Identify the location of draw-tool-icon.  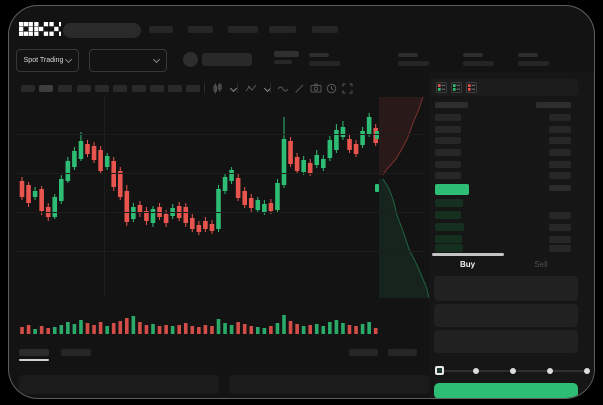
(299, 88).